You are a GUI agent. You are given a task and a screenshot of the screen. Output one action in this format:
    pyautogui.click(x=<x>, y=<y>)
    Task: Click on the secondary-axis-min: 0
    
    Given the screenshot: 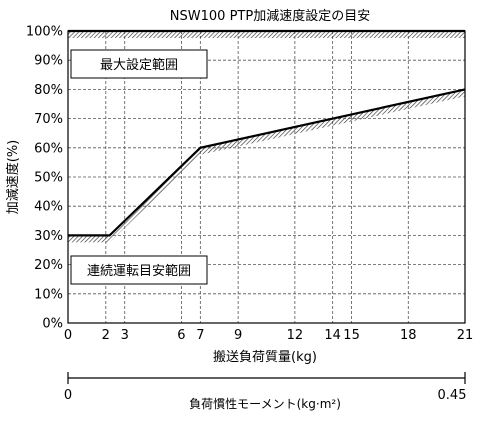 What is the action you would take?
    pyautogui.click(x=68, y=395)
    